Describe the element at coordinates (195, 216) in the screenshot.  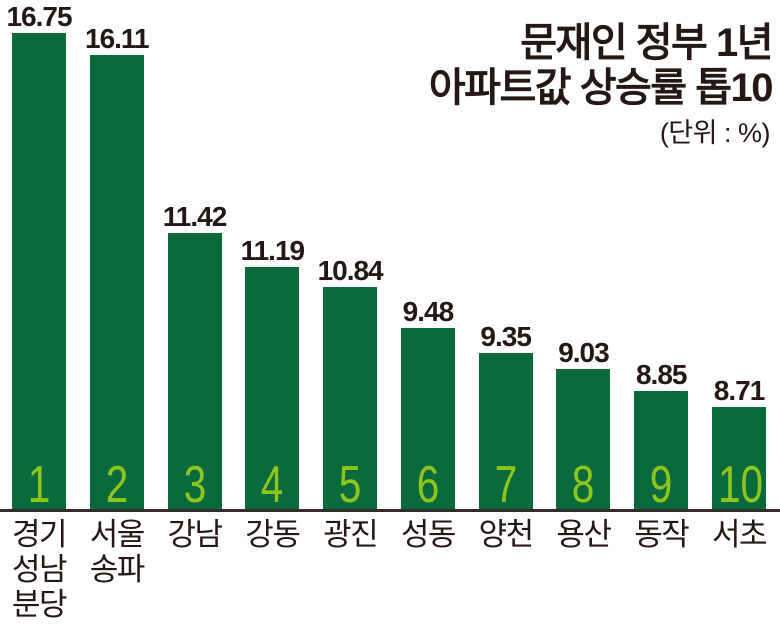
I see `value-label: 11.42` at that location.